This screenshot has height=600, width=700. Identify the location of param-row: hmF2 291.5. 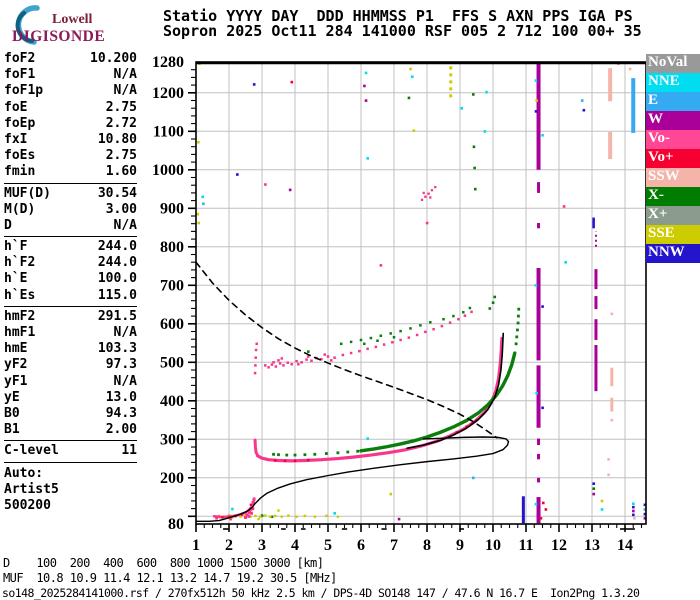
(70, 317).